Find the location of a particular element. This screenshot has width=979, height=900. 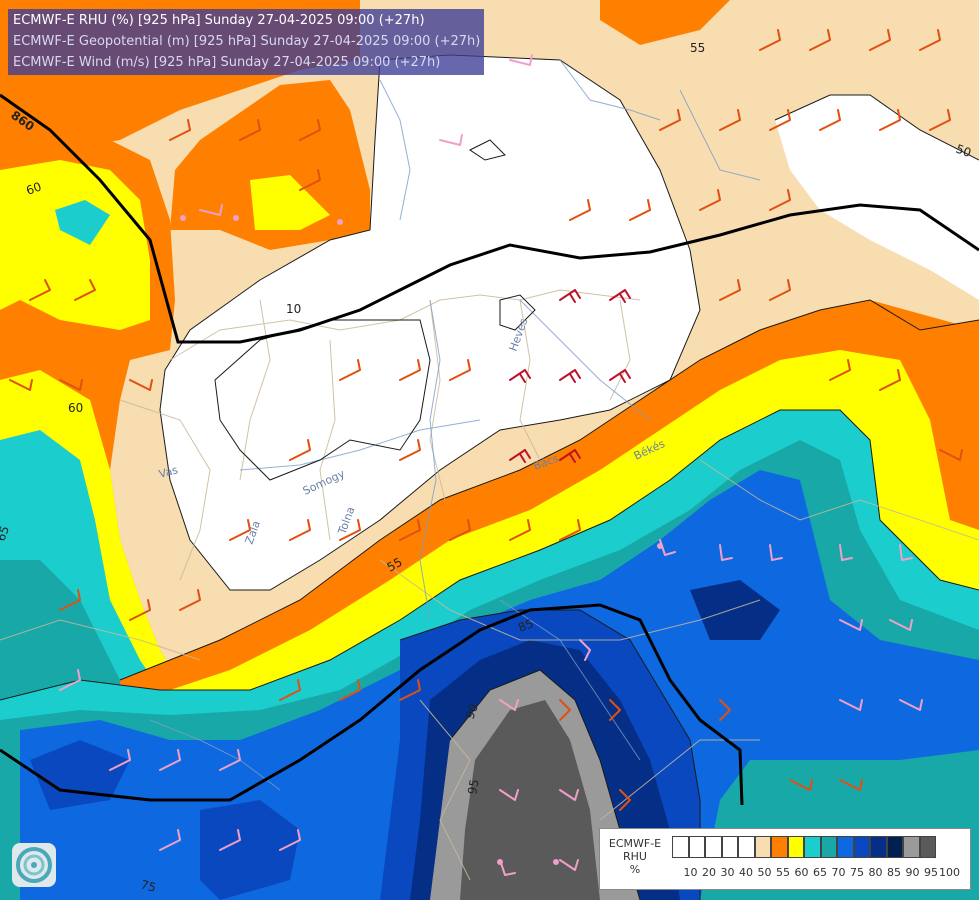

rhu-band-85-west is located at coordinates (80, 775).